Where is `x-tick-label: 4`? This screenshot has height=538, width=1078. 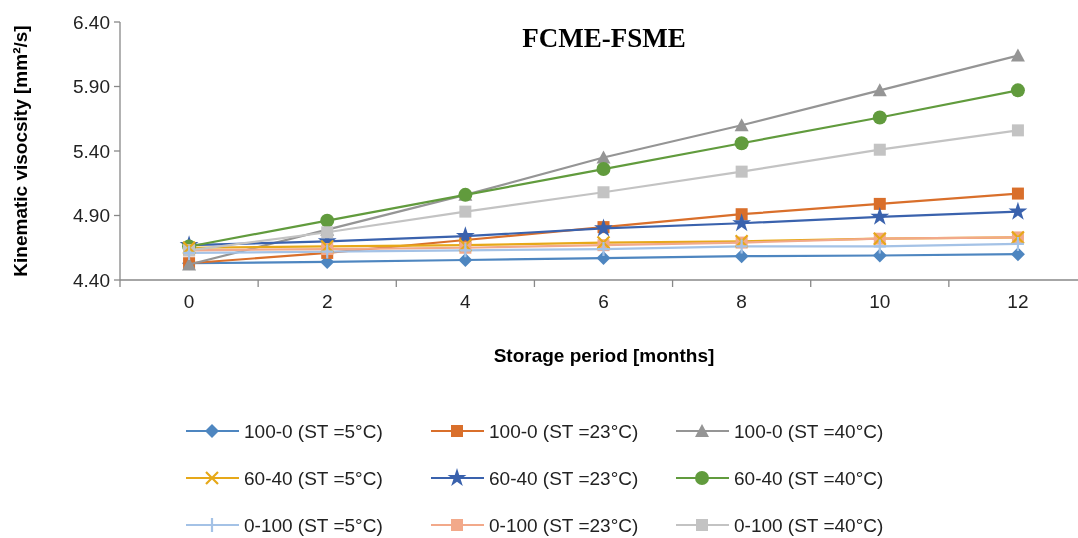
x-tick-label: 4 is located at coordinates (466, 301).